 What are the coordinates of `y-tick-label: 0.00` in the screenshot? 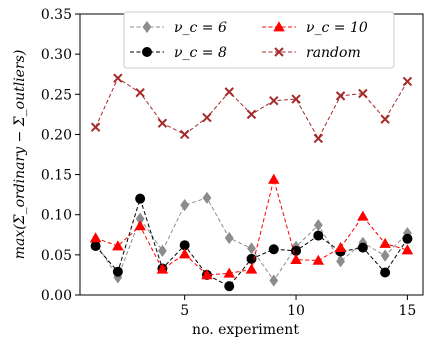 It's located at (56, 296).